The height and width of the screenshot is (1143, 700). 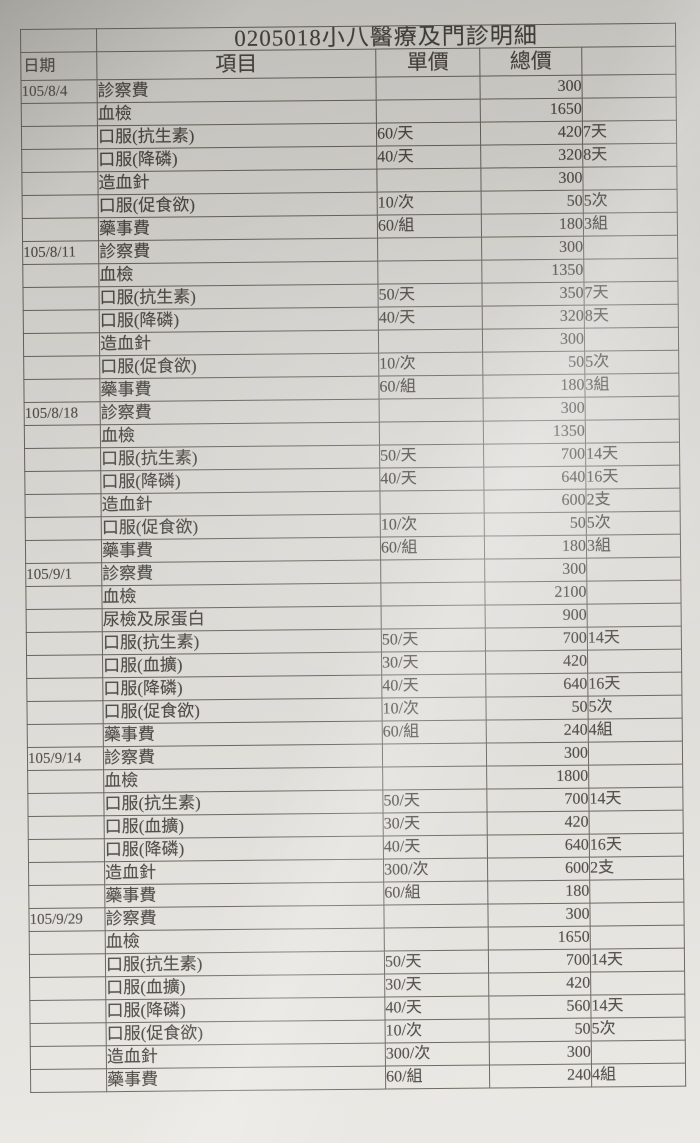 I want to click on item-cell: 藥事費, so click(x=241, y=550).